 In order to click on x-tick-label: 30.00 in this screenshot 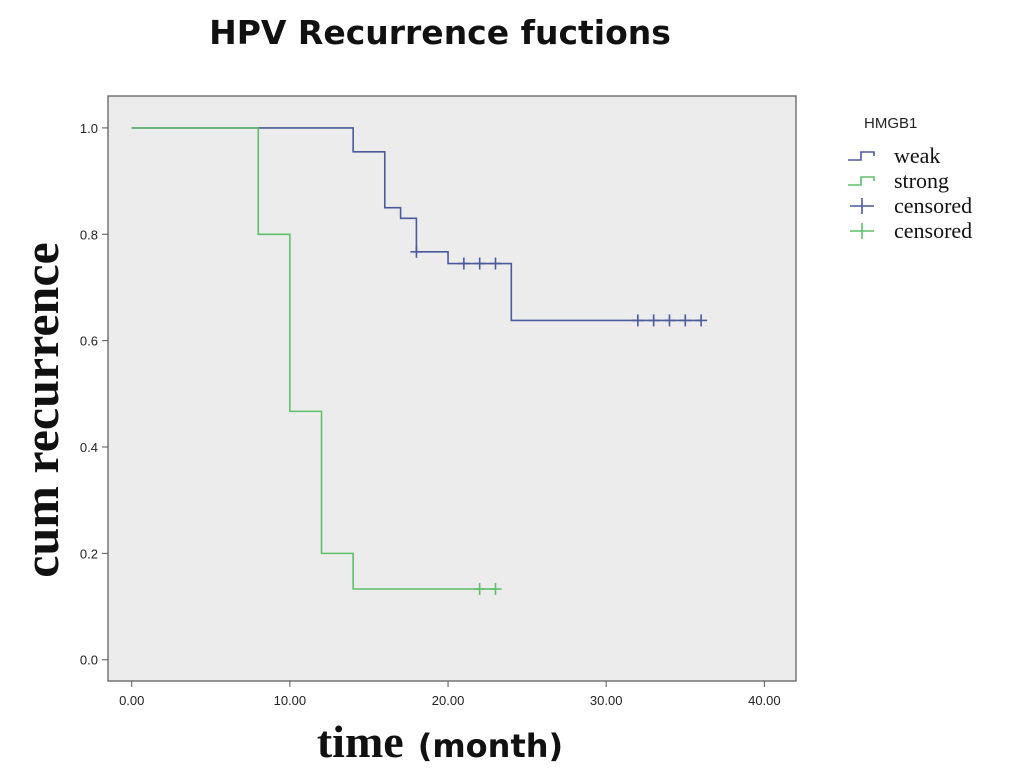, I will do `click(606, 700)`.